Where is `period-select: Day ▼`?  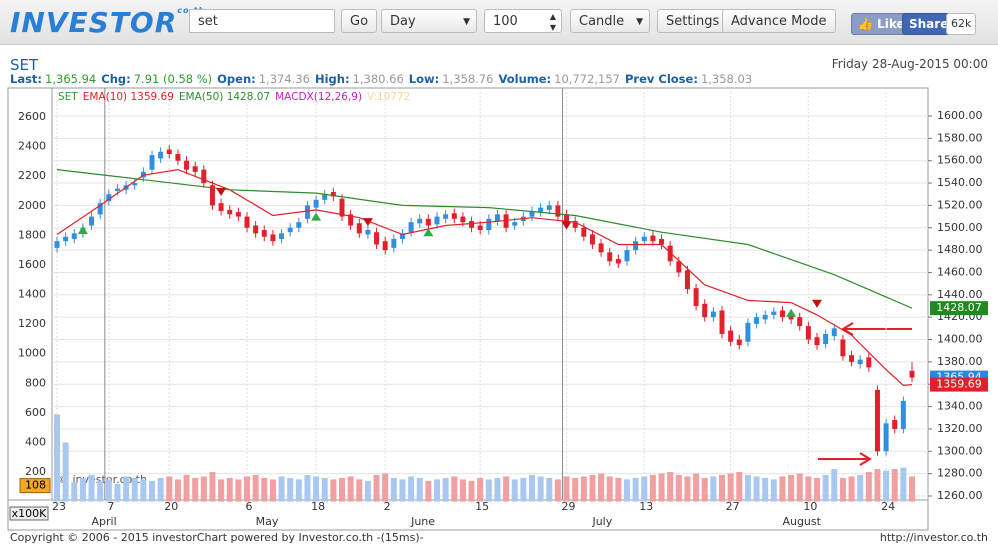
period-select: Day ▼ is located at coordinates (429, 21).